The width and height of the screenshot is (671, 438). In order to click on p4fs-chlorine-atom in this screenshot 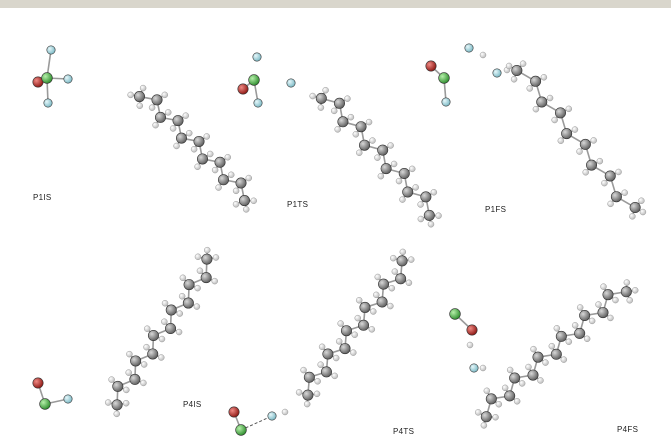, I will do `click(455, 314)`.